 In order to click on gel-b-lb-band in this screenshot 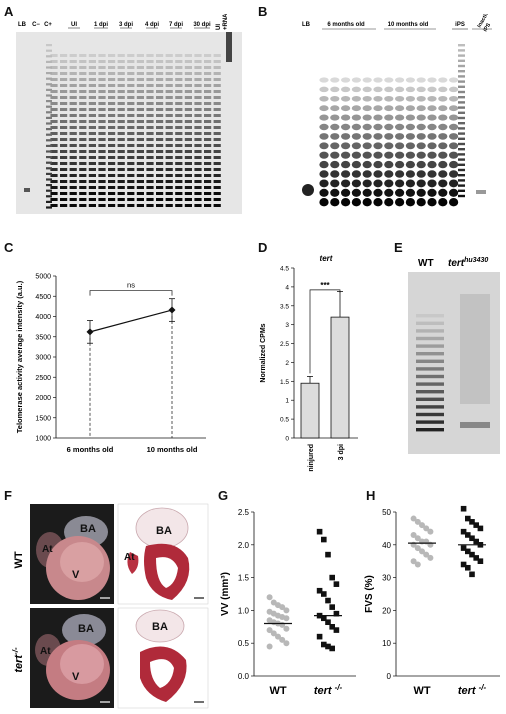, I will do `click(308, 190)`.